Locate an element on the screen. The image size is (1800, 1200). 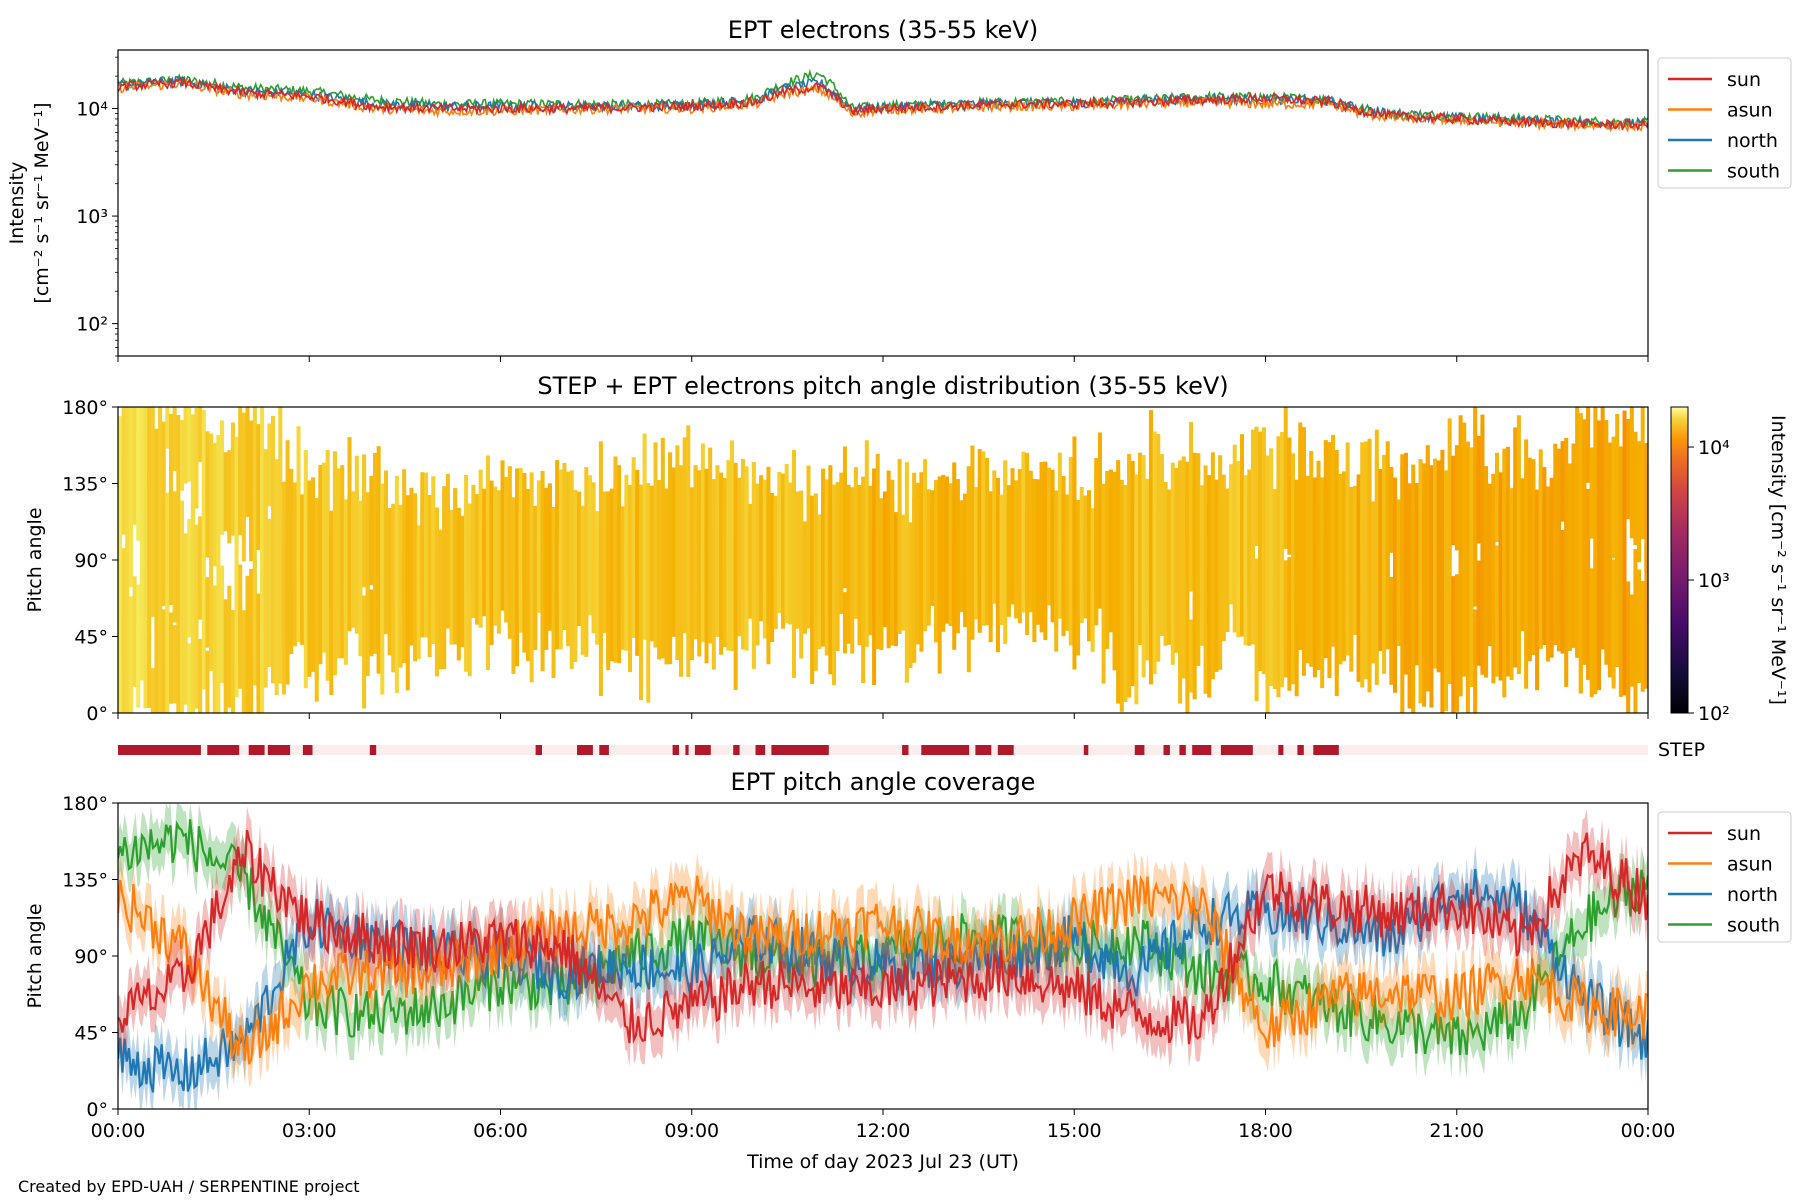
coverage-ytick-label: 135° is located at coordinates (85, 881).